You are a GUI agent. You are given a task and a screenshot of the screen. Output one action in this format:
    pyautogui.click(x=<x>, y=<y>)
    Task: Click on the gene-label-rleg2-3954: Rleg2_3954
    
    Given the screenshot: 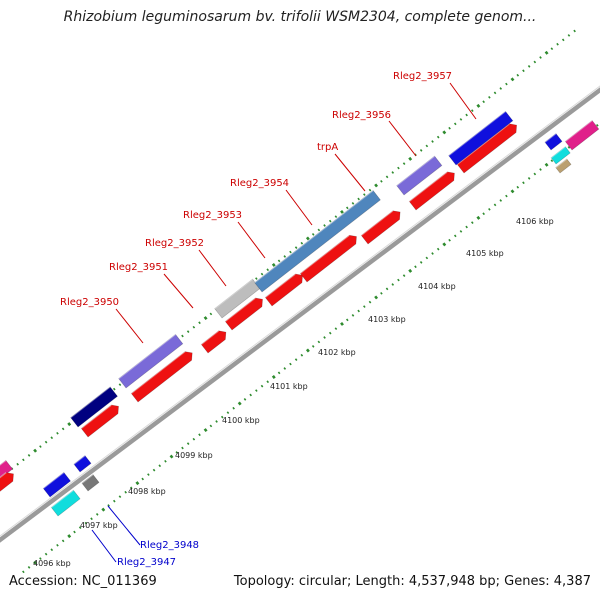 What is the action you would take?
    pyautogui.click(x=259, y=183)
    